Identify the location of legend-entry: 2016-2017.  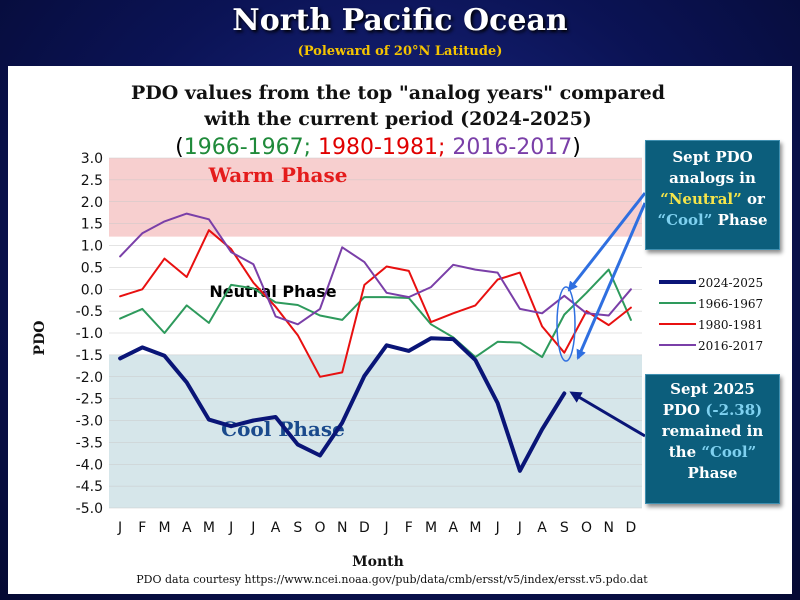
(730, 346).